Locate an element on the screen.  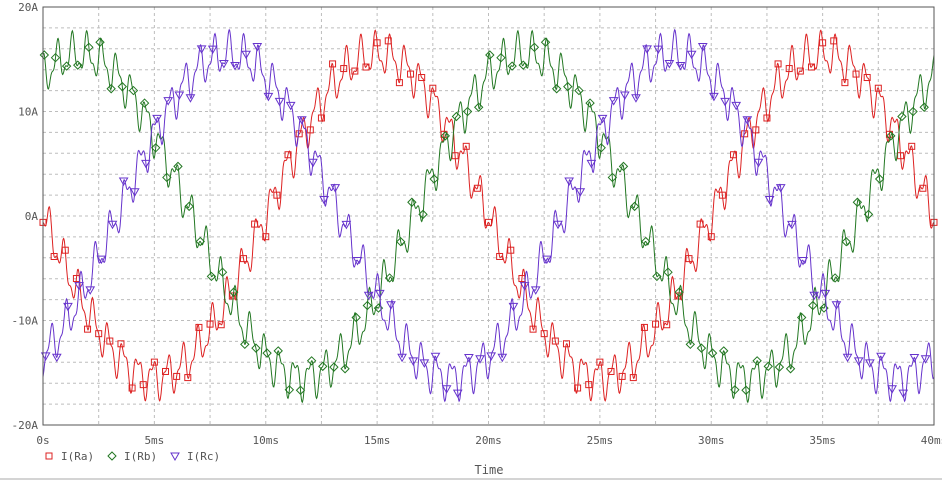
x-tick-label: 5ms is located at coordinates (154, 440).